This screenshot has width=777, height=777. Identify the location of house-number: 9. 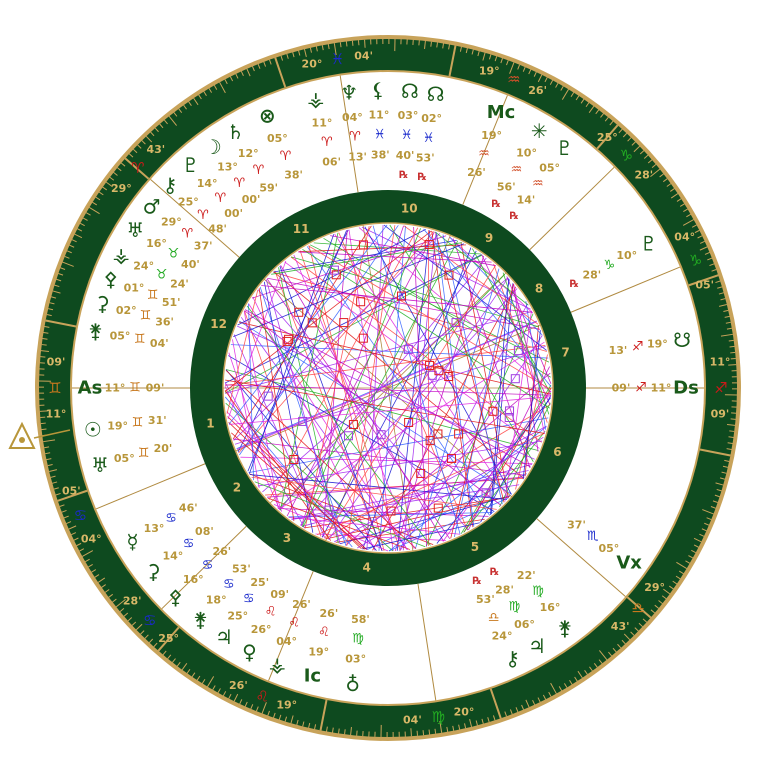
(489, 238).